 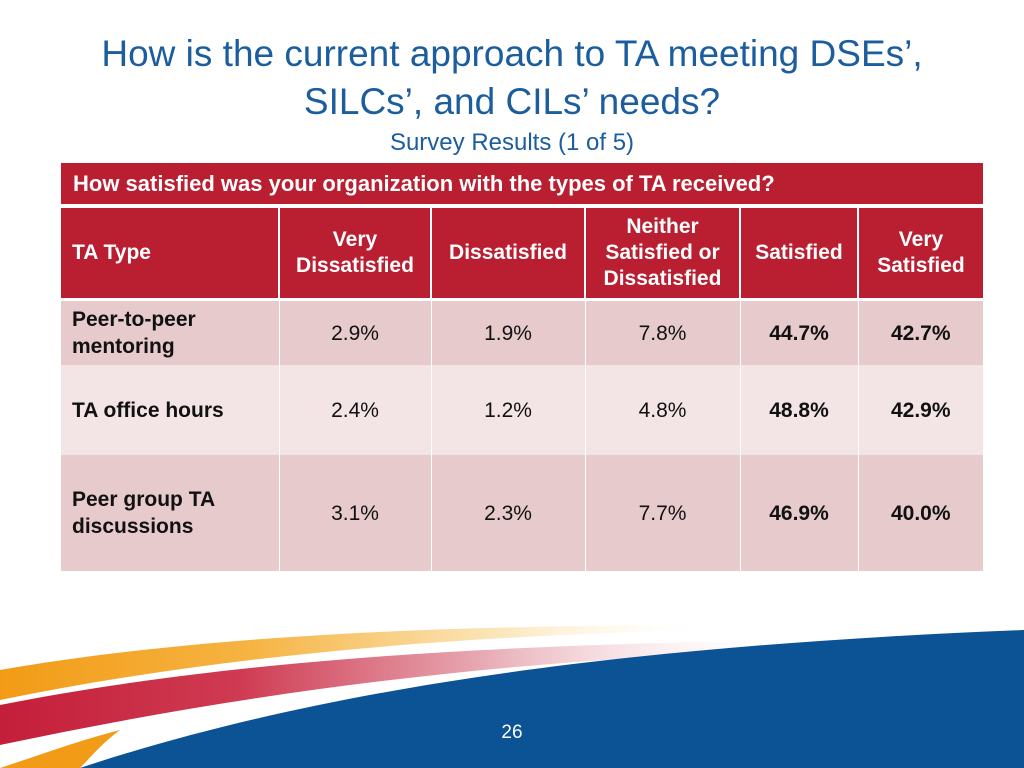 I want to click on cell-ta-type: TA office hours, so click(x=170, y=410).